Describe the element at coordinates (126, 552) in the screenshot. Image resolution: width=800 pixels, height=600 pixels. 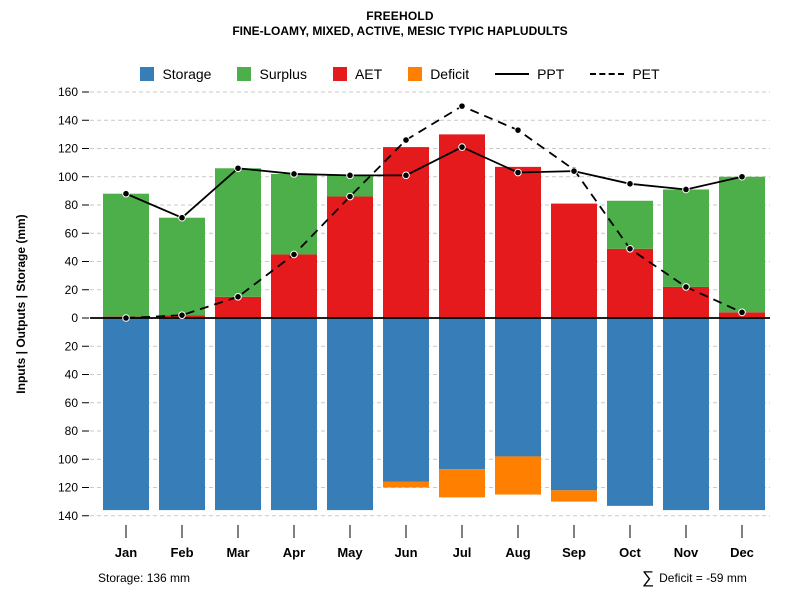
I see `month-label: Jan` at that location.